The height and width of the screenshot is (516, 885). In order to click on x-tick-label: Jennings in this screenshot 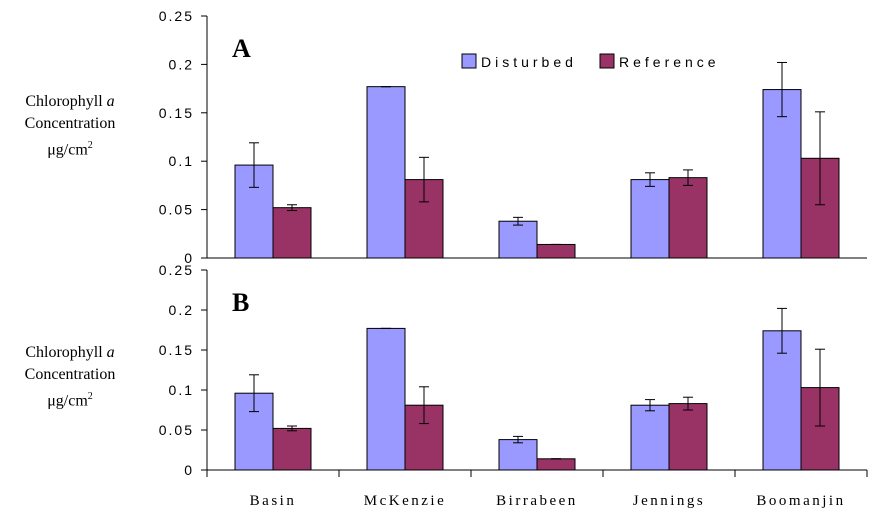, I will do `click(669, 501)`.